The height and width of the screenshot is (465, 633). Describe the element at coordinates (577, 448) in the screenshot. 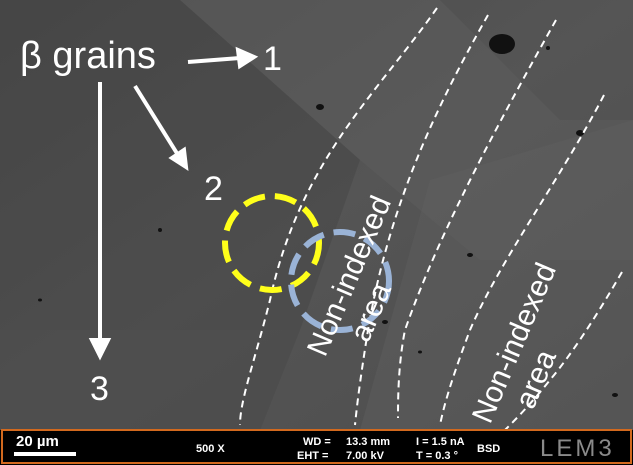

I see `lem3-logo: LEM3` at that location.